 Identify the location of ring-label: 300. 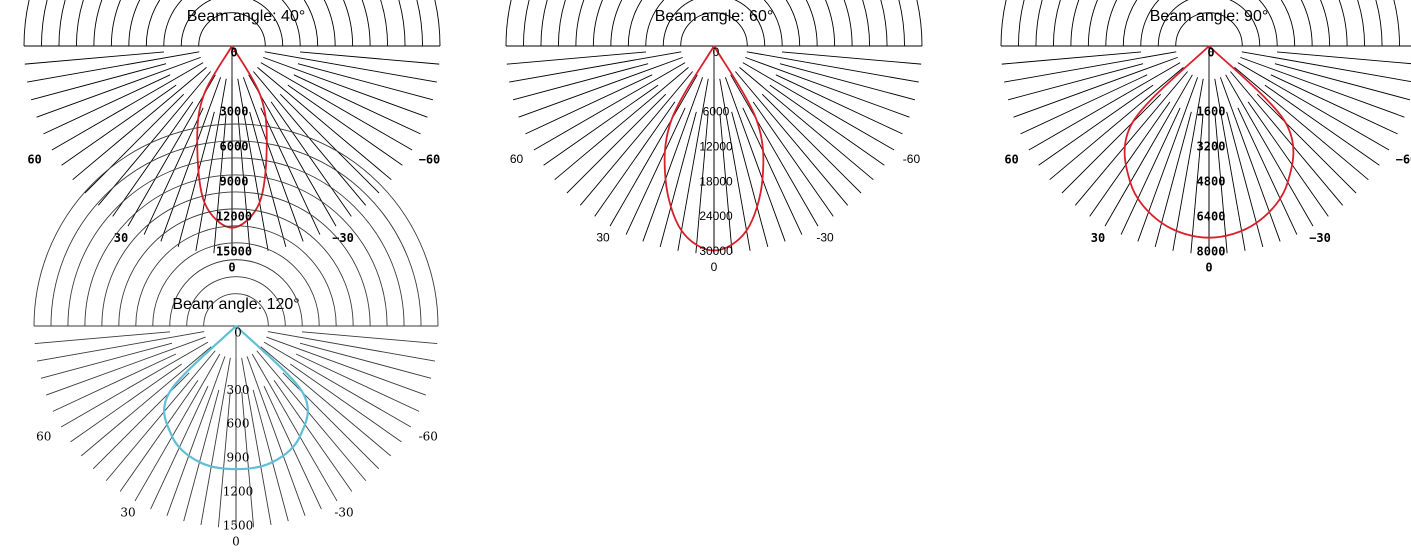
(238, 390).